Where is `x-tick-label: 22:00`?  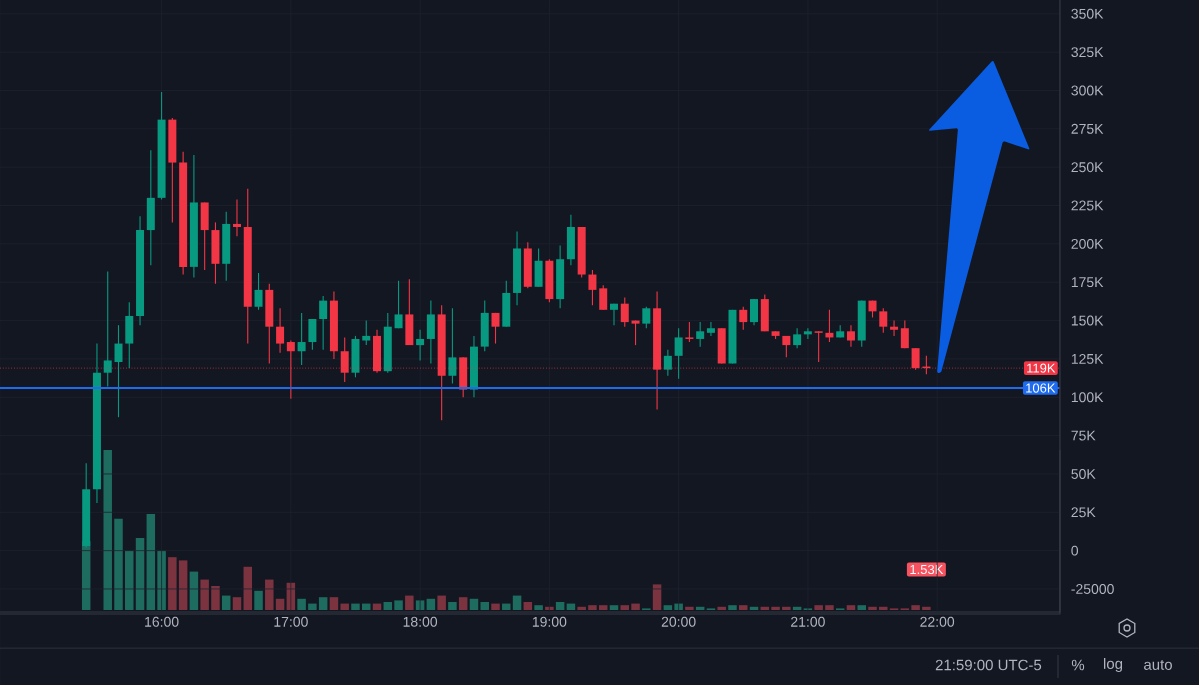 x-tick-label: 22:00 is located at coordinates (937, 621).